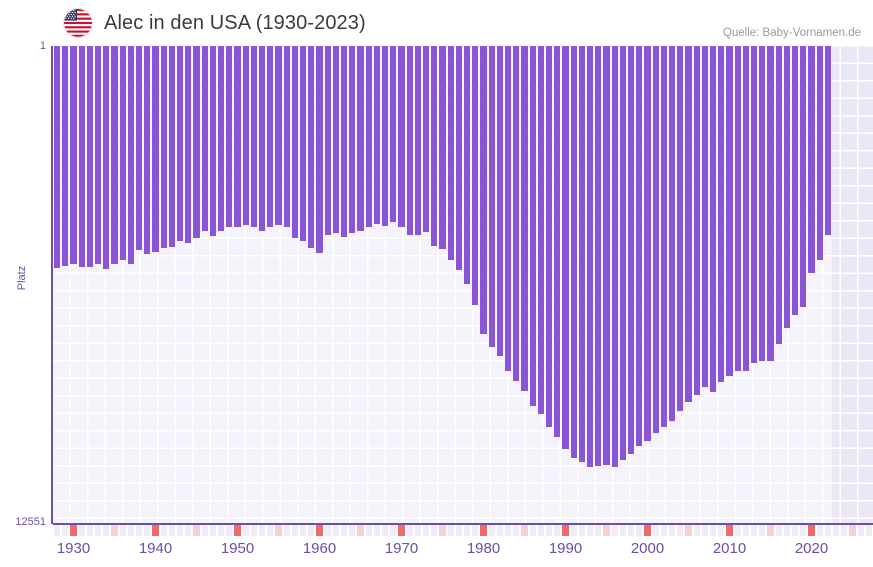 This screenshot has height=567, width=873. I want to click on bar-1956, so click(286, 137).